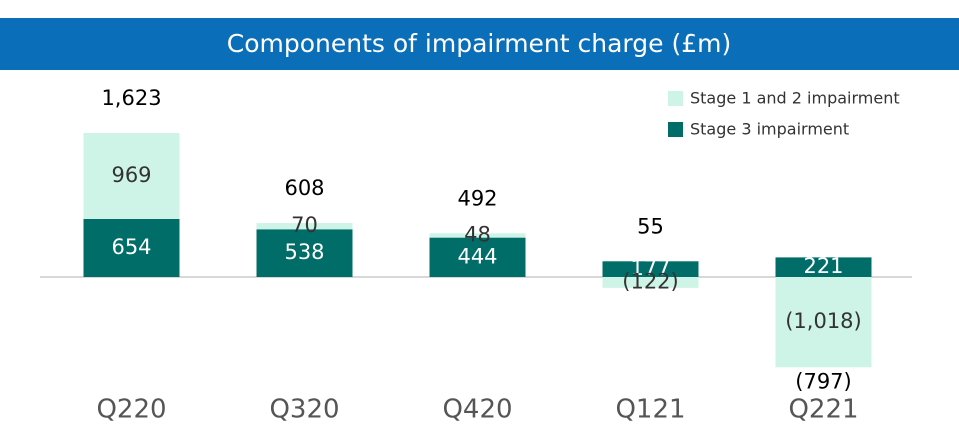 The image size is (959, 426). I want to click on x-tick-label: Q121, so click(650, 410).